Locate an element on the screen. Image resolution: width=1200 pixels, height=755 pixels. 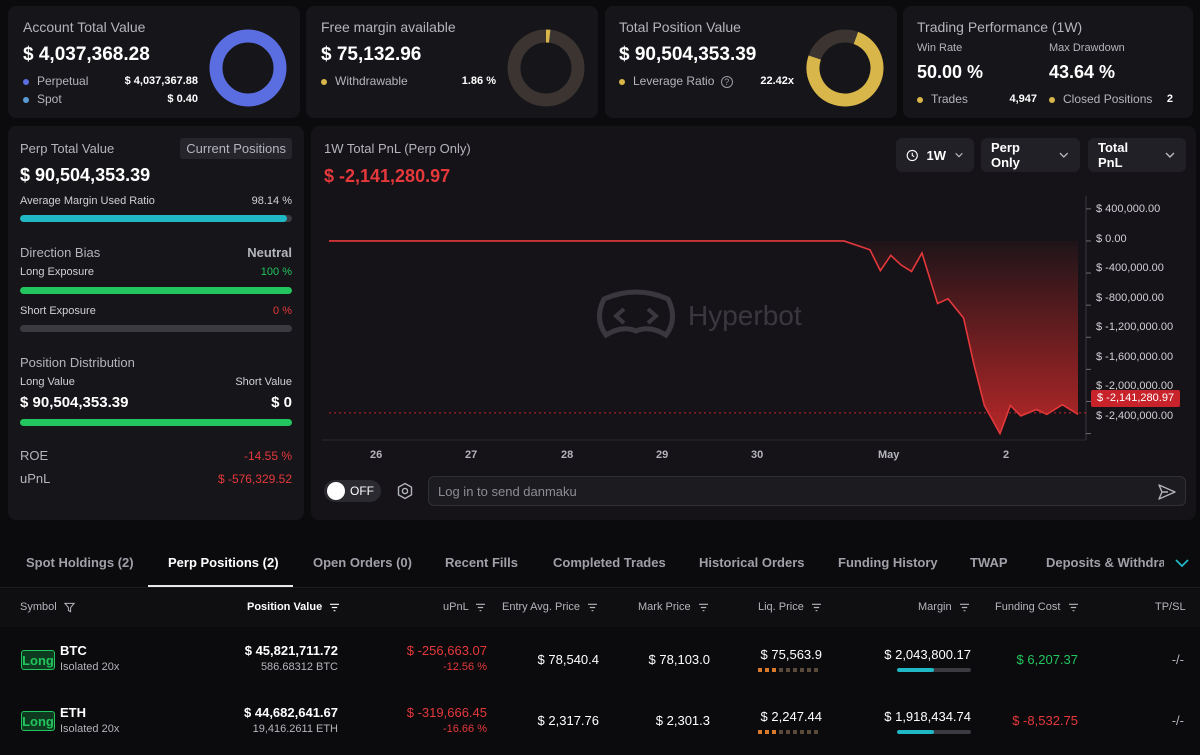
closed-positions-label: Closed Positions is located at coordinates (1108, 99).